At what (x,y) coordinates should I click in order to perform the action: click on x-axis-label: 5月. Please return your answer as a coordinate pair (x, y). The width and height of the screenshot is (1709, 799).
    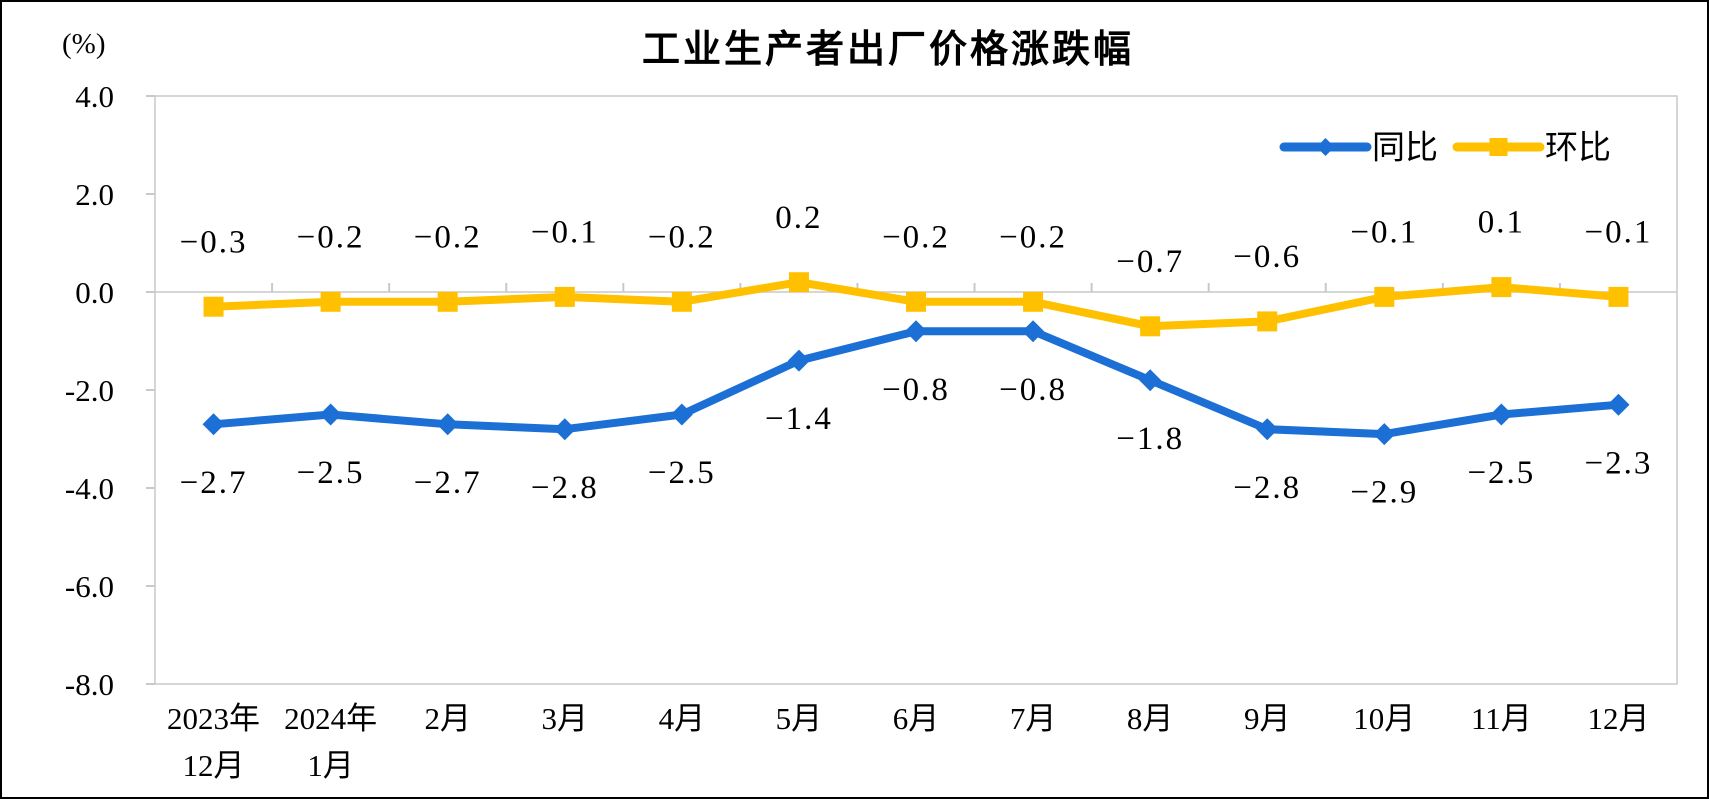
    Looking at the image, I should click on (799, 718).